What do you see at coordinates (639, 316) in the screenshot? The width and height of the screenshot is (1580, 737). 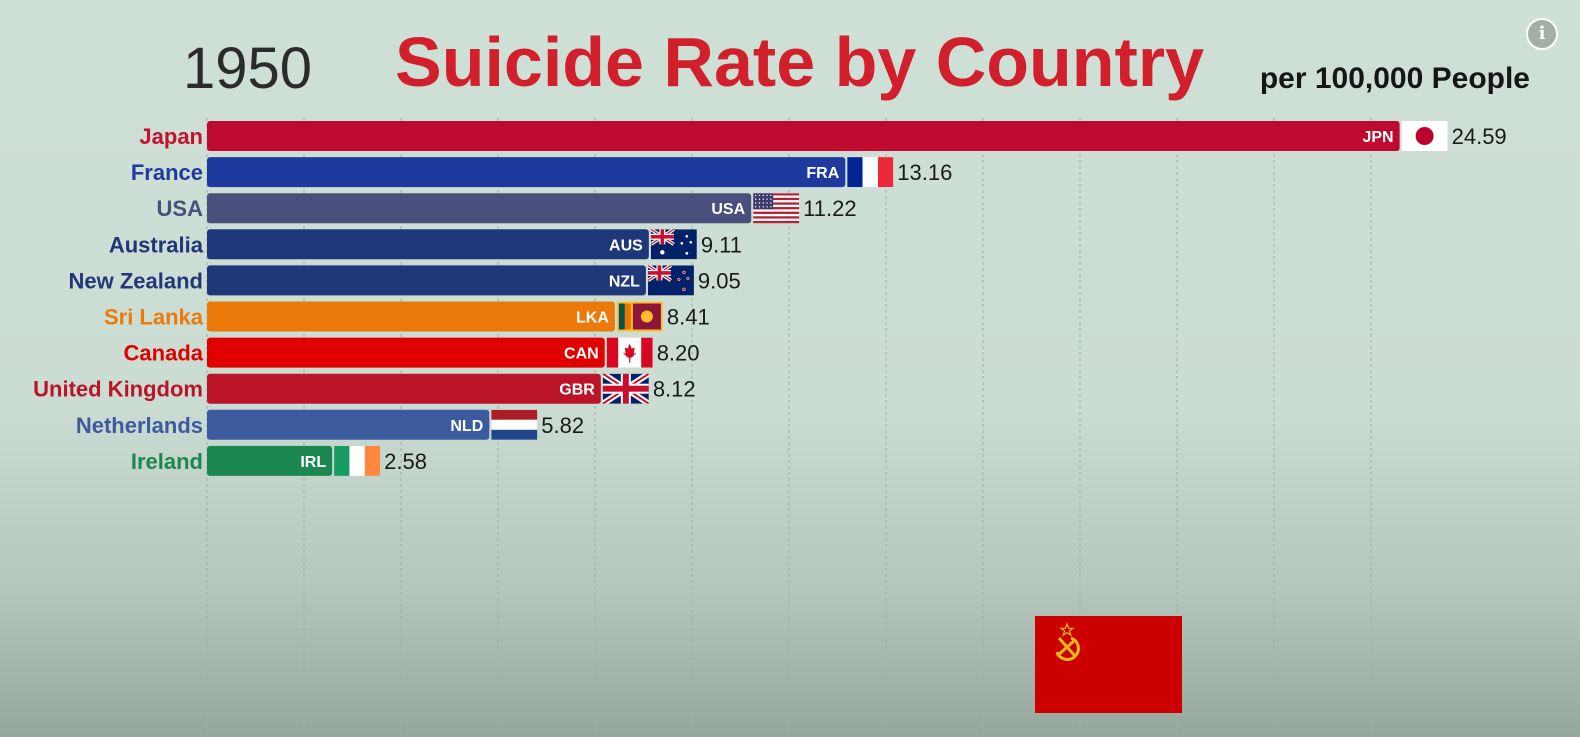 I see `sri-lanka-flag` at bounding box center [639, 316].